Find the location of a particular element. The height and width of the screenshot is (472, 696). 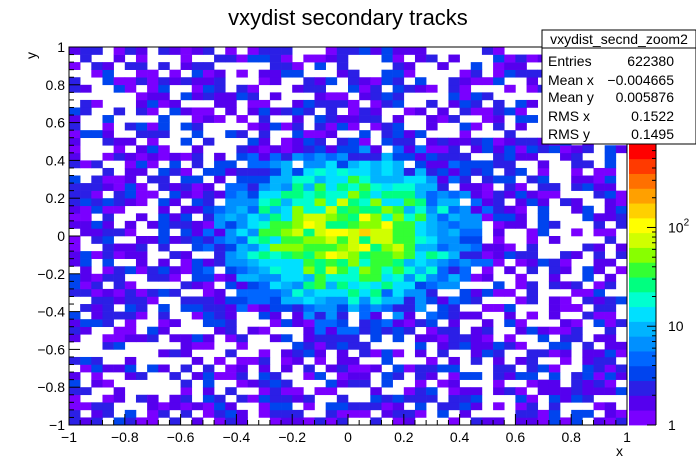

y-tick-label: 1 is located at coordinates (61, 47).